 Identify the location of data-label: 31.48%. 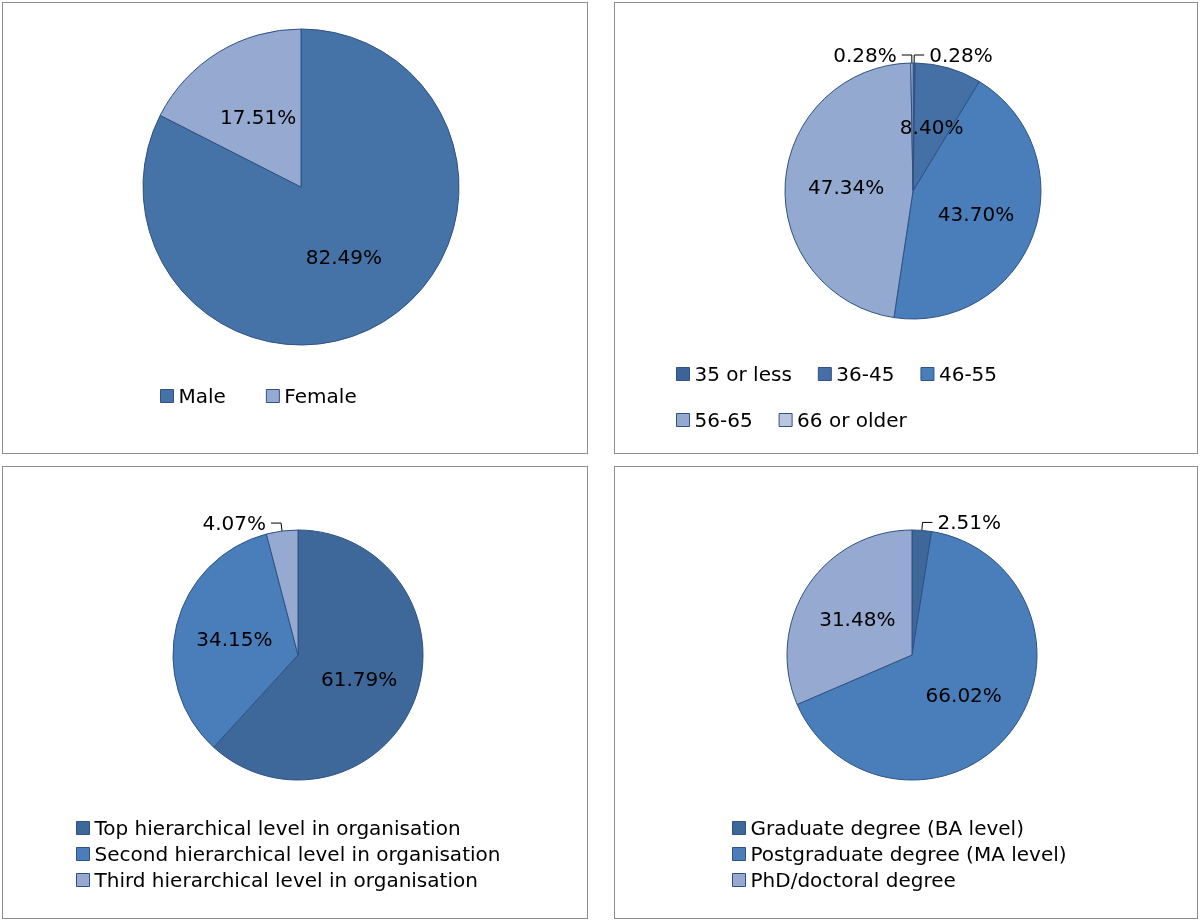
(857, 619).